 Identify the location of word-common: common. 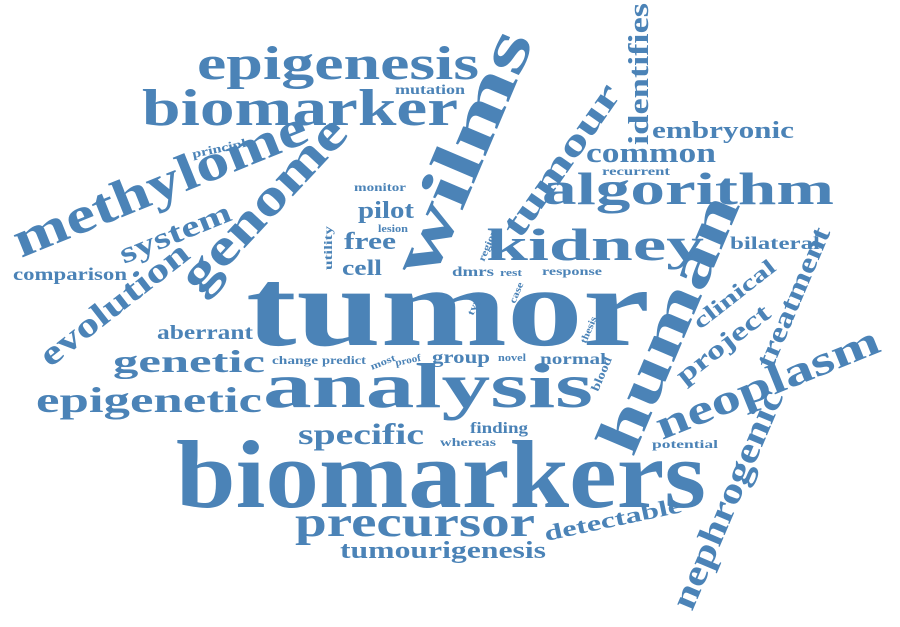
(651, 153).